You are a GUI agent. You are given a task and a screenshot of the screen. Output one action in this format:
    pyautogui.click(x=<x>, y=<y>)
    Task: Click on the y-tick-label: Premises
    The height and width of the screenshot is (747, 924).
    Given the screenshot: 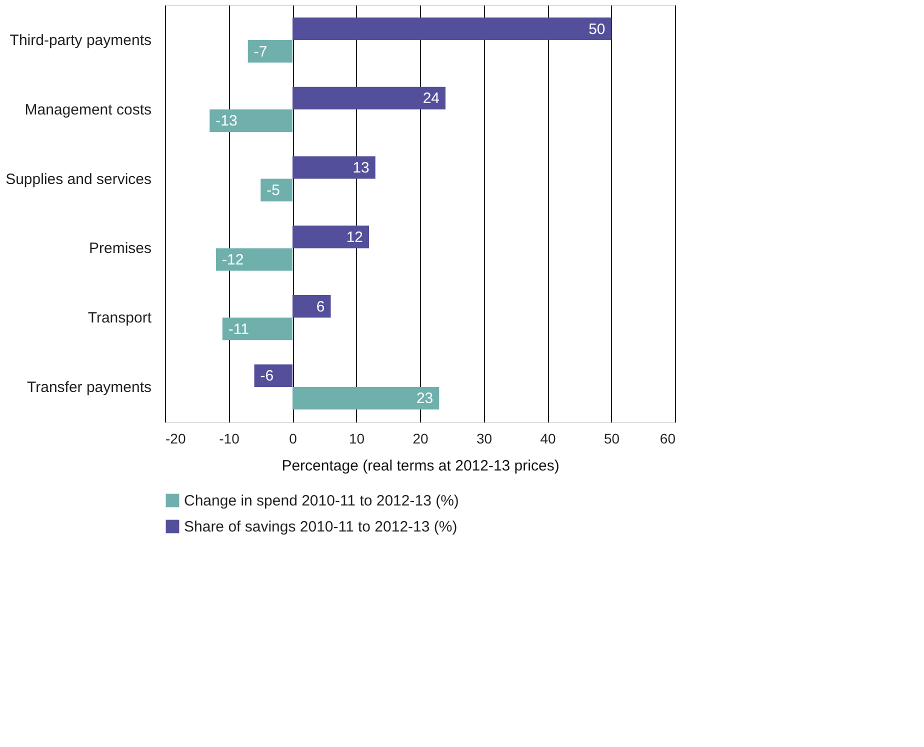 What is the action you would take?
    pyautogui.click(x=120, y=249)
    